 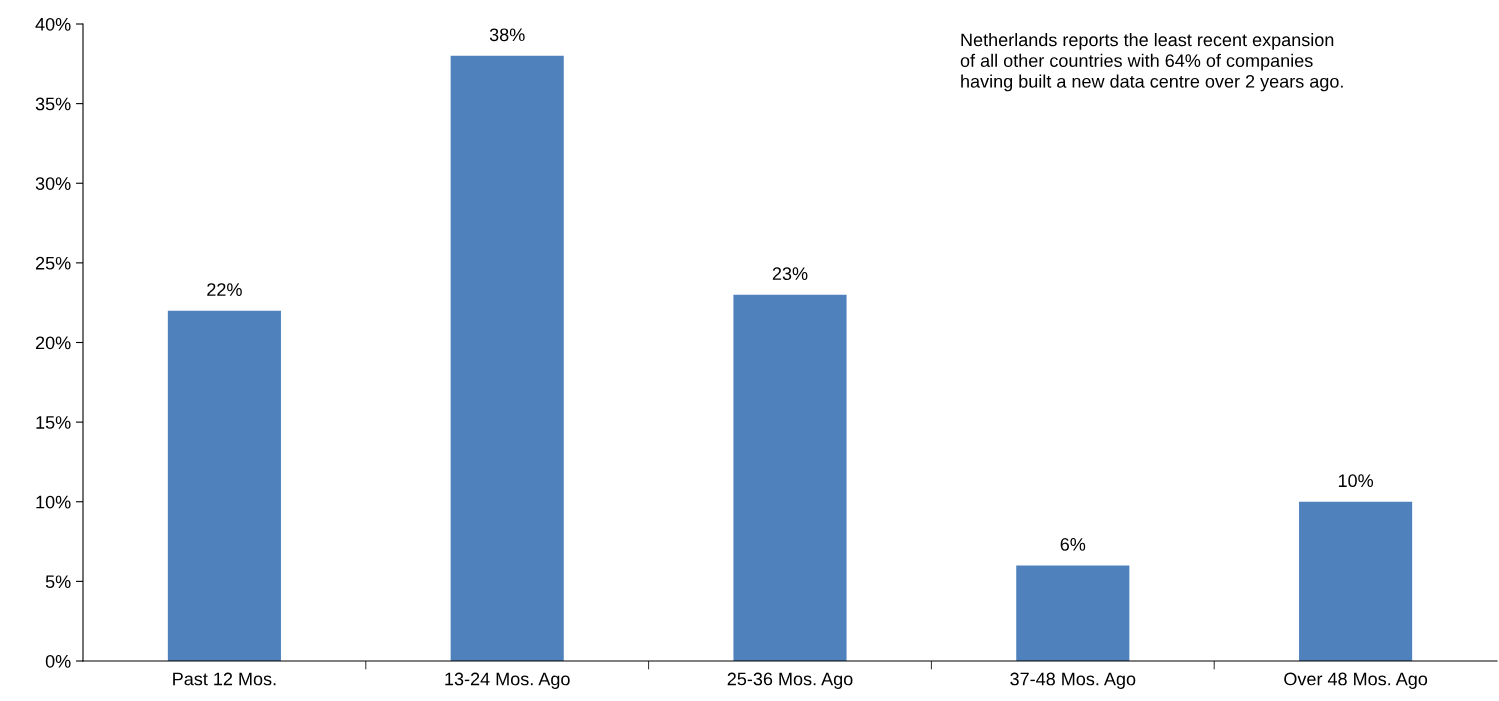 What do you see at coordinates (1073, 544) in the screenshot?
I see `data-label: 6%` at bounding box center [1073, 544].